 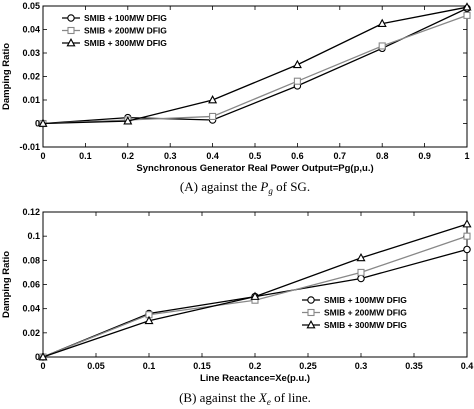 I want to click on x-tick-label: 0.5, so click(x=255, y=156).